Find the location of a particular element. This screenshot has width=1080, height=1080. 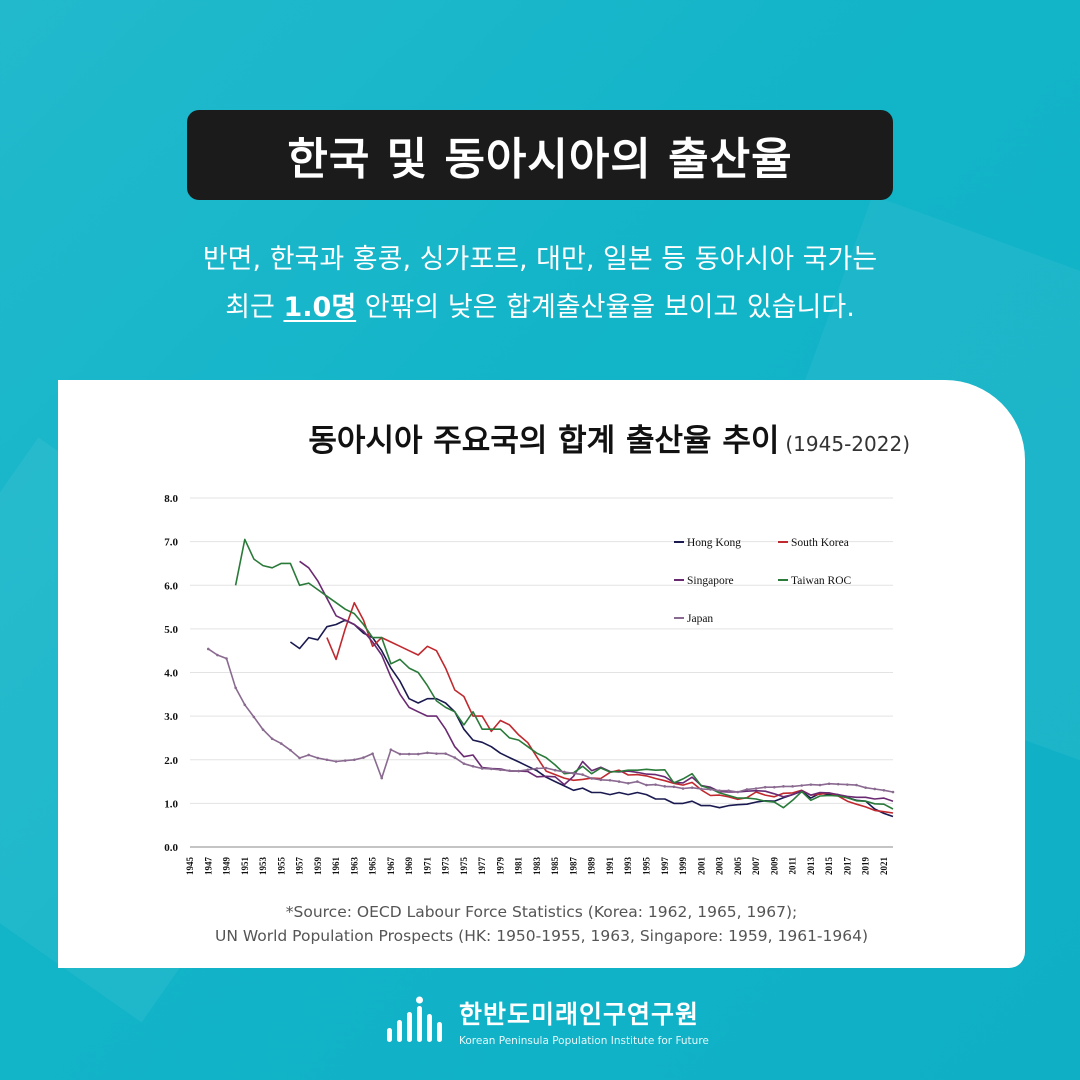

x-tick-label: 2005 is located at coordinates (738, 866).